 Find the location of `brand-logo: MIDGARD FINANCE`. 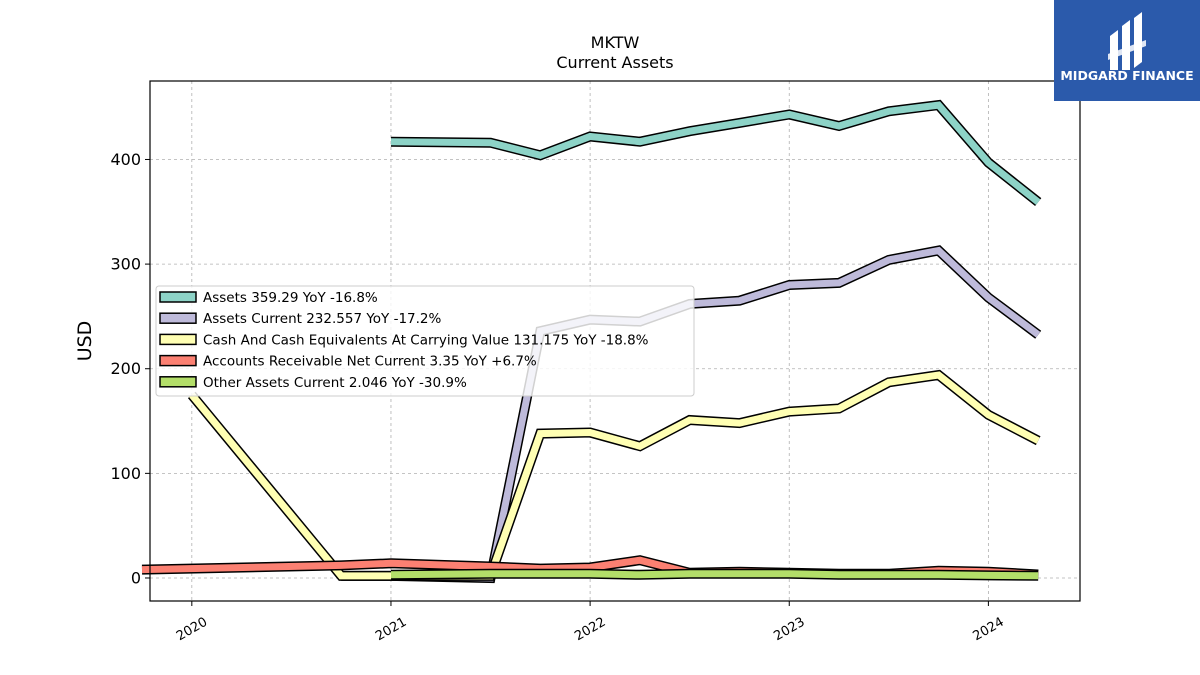

brand-logo: MIDGARD FINANCE is located at coordinates (1127, 50).